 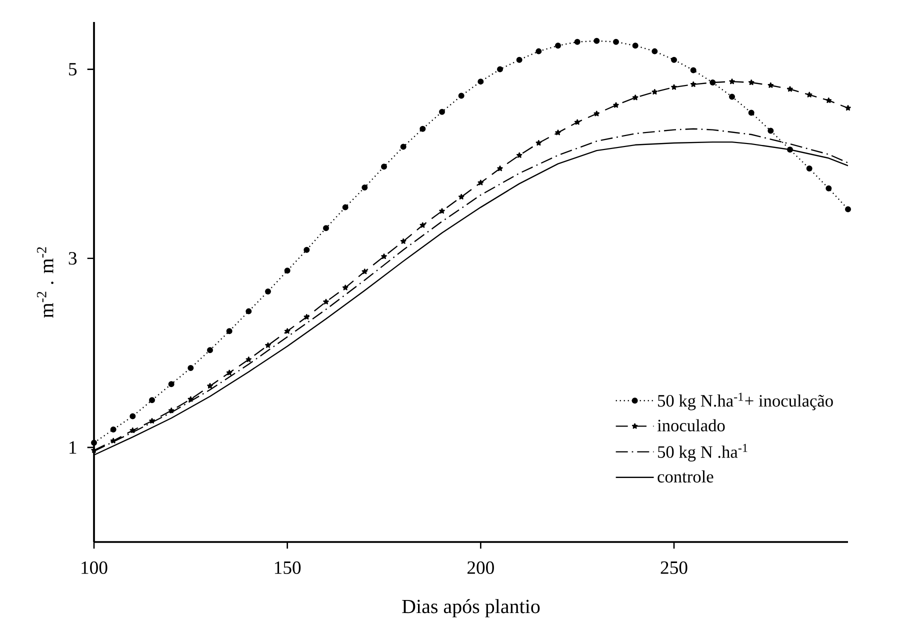 What do you see at coordinates (73, 69) in the screenshot?
I see `y-tick-label: 5` at bounding box center [73, 69].